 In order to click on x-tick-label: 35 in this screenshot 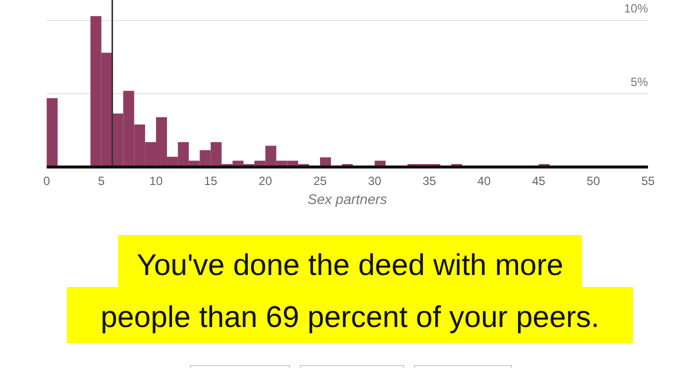, I will do `click(429, 181)`.